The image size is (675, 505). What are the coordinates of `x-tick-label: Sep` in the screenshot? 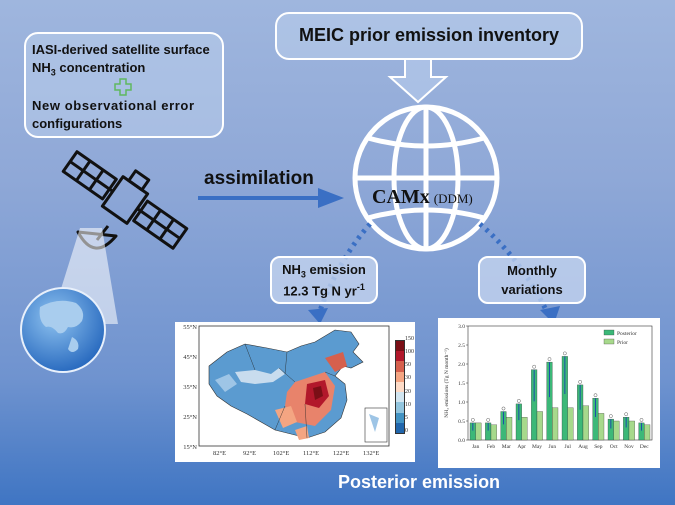 It's located at (598, 447).